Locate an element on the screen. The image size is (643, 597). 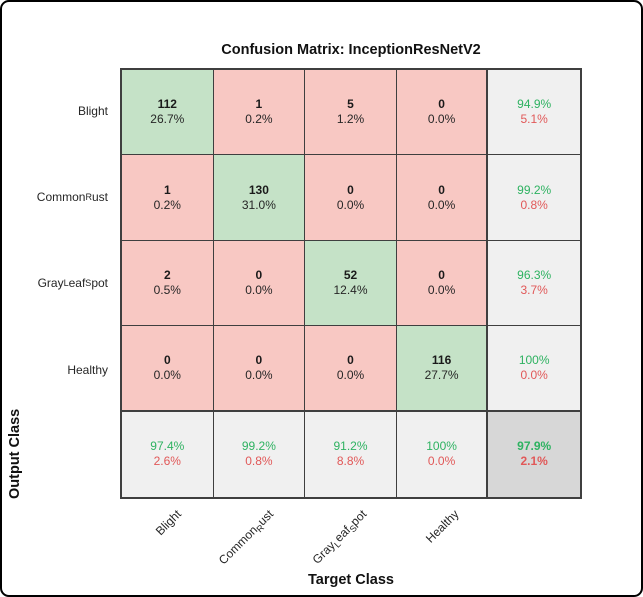
summary-bad-percent: 2.6% is located at coordinates (167, 461).